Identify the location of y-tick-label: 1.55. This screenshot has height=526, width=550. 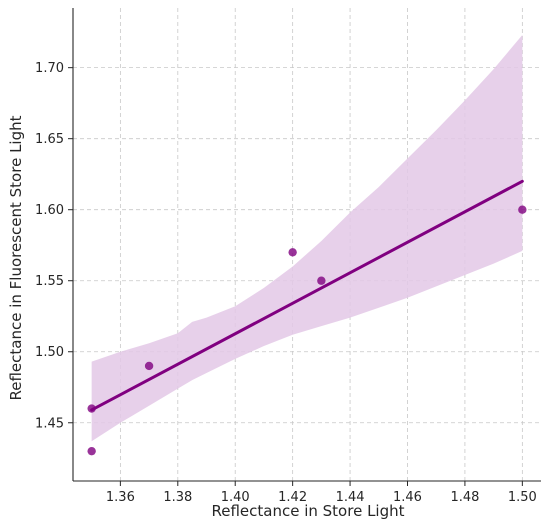
(49, 281).